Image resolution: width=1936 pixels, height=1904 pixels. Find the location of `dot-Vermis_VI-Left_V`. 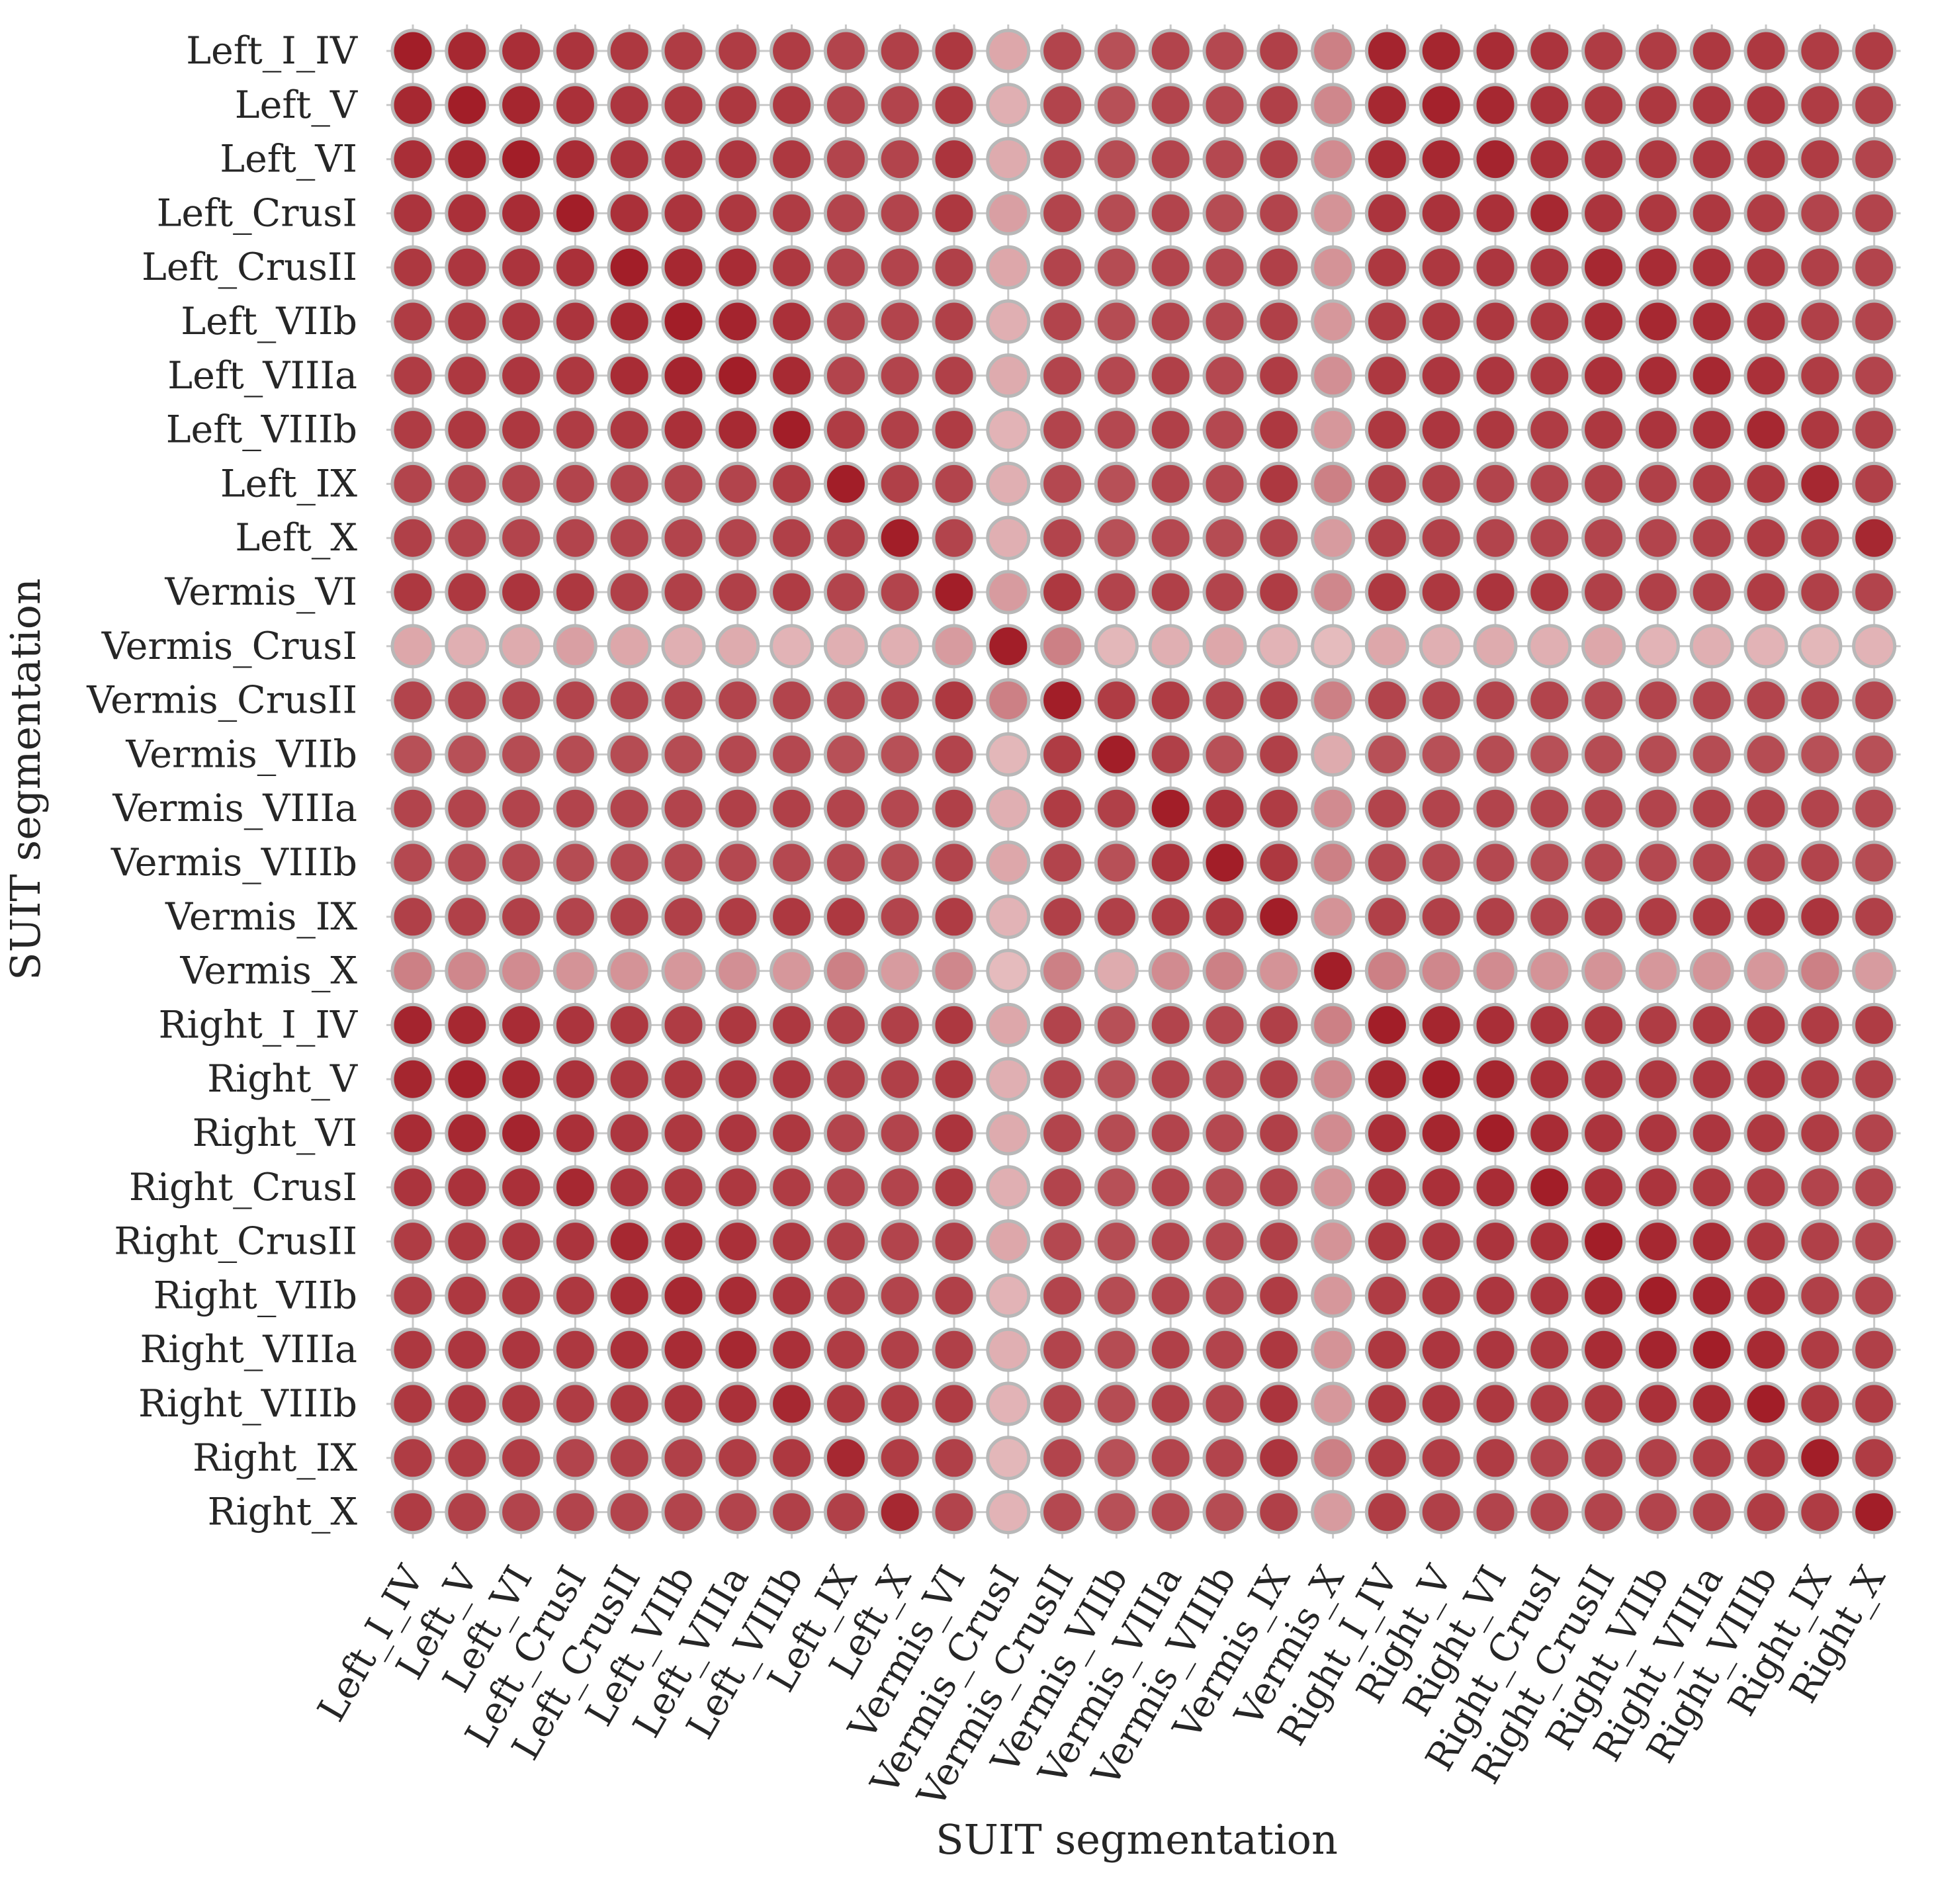

dot-Vermis_VI-Left_V is located at coordinates (467, 592).